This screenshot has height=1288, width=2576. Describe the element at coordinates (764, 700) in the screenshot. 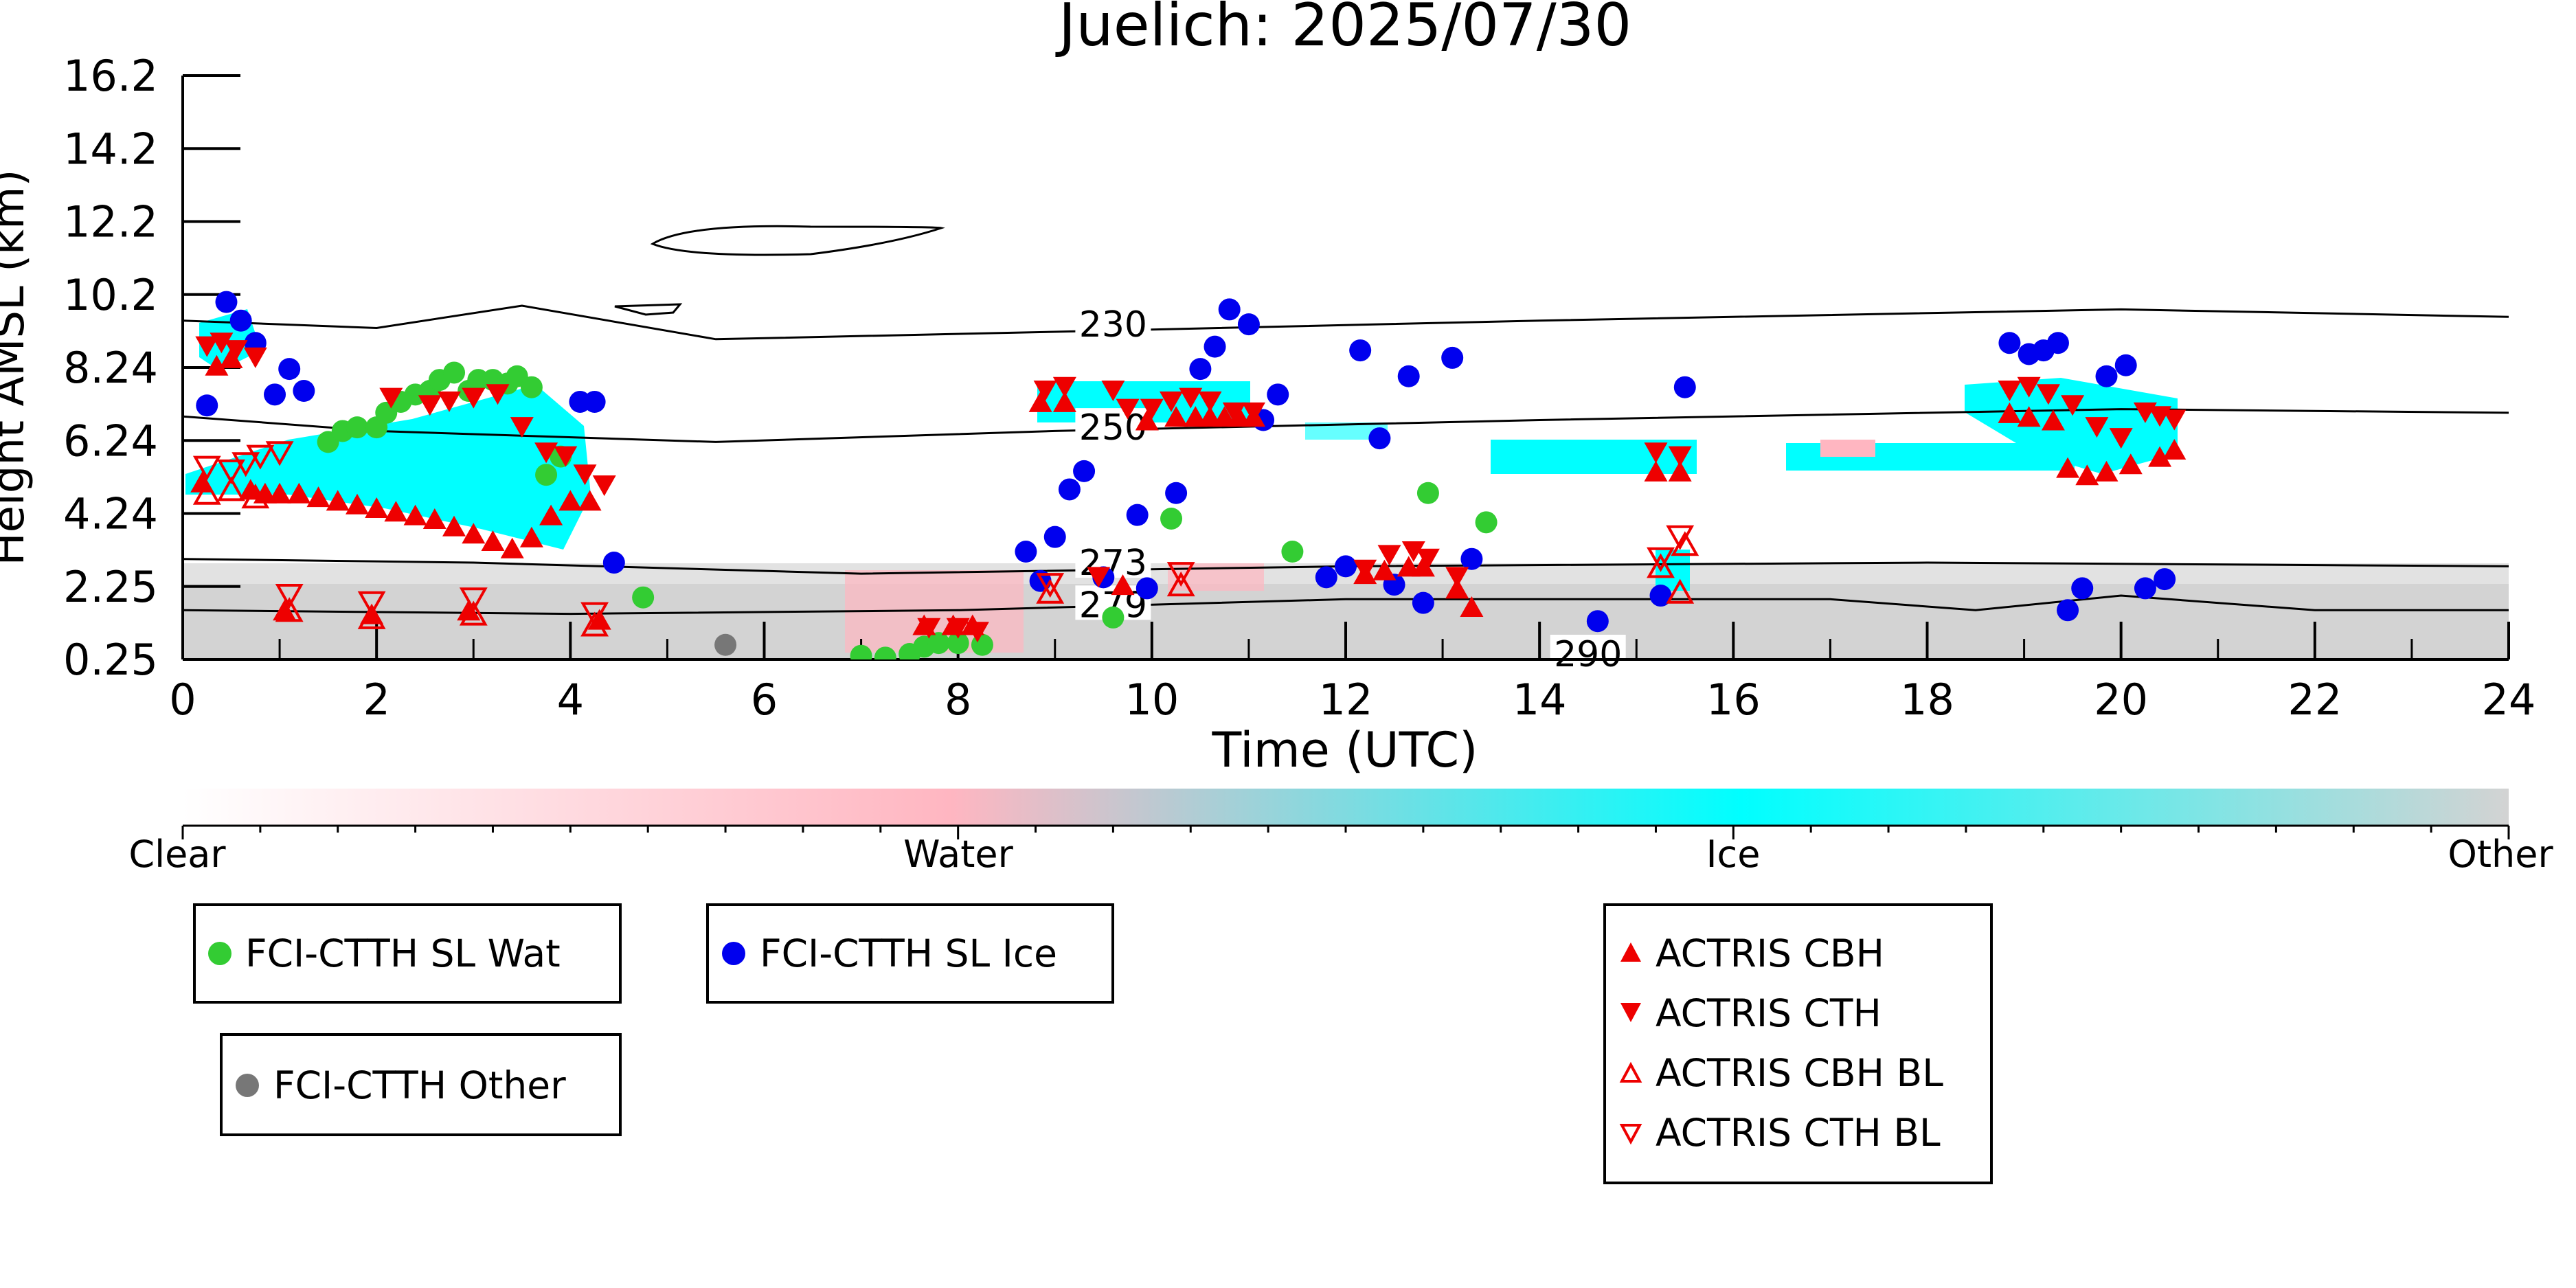

I see `x-tick-label: 6` at that location.